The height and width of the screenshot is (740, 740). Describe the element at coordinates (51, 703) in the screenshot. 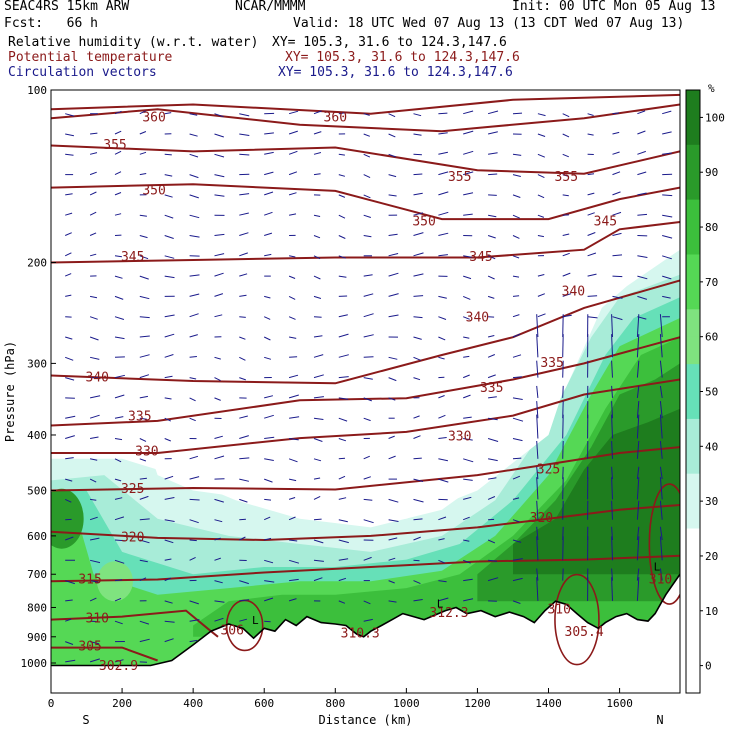

I see `x-tick-label: 0` at that location.